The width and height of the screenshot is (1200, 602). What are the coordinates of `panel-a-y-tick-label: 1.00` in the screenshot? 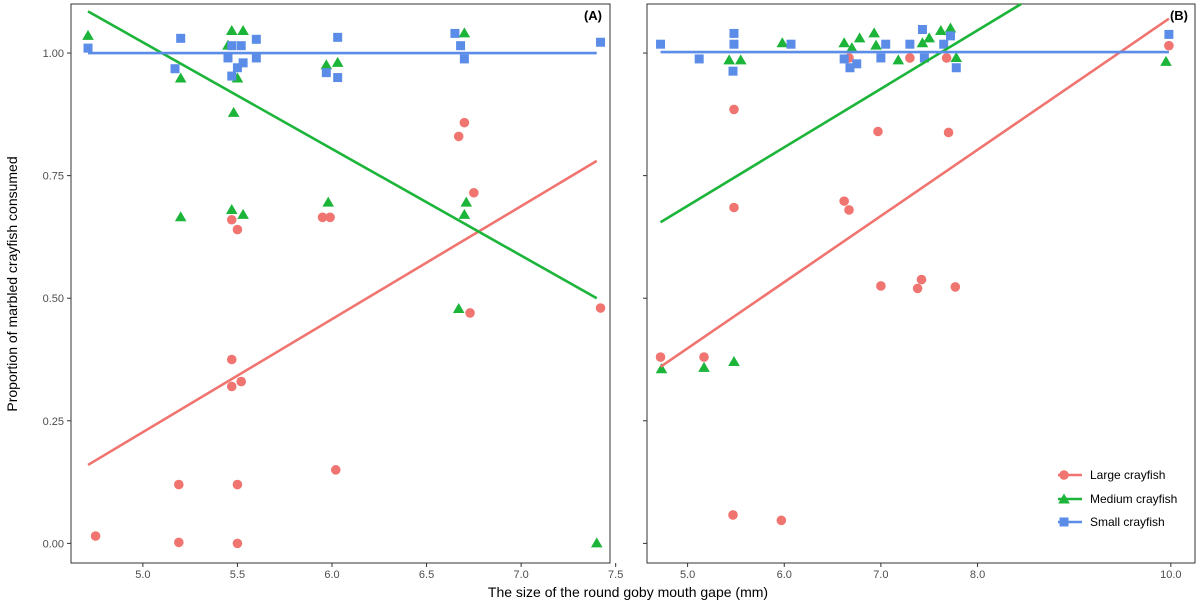 It's located at (53, 54).